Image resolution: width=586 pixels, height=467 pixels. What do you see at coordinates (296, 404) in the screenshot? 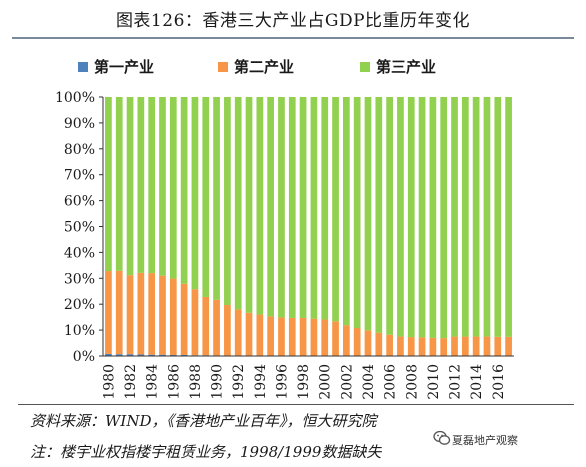
I see `footer-divider` at bounding box center [296, 404].